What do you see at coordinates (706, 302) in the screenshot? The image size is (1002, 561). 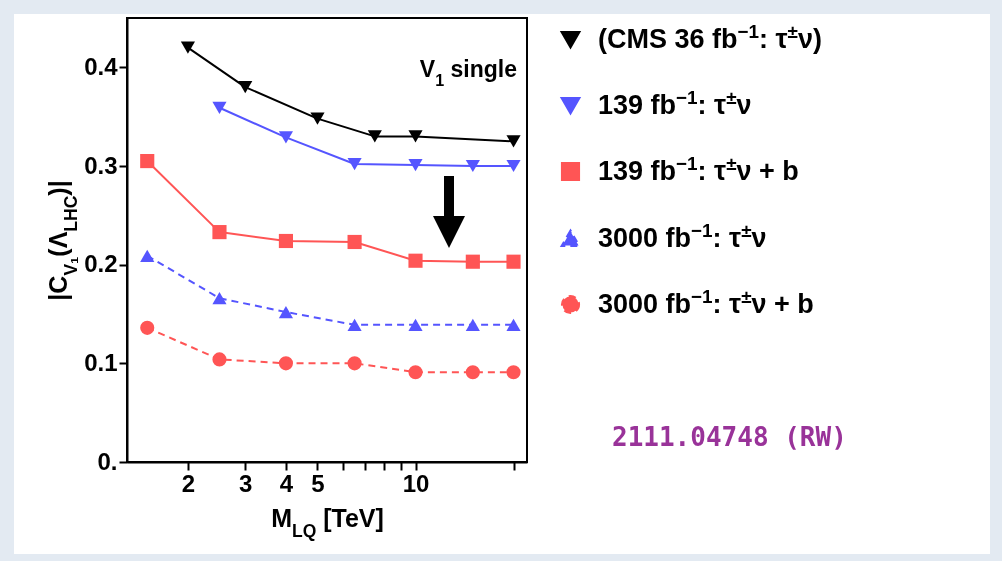 I see `legend-label: 3000 fb$^{−1}$: τ$^{±}$ν + b` at bounding box center [706, 302].